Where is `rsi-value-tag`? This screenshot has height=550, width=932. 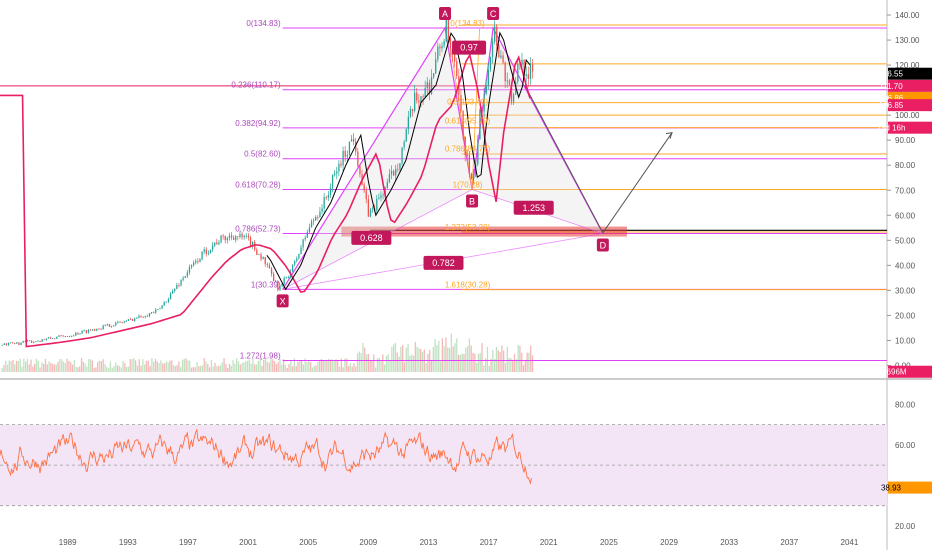 rsi-value-tag is located at coordinates (910, 487).